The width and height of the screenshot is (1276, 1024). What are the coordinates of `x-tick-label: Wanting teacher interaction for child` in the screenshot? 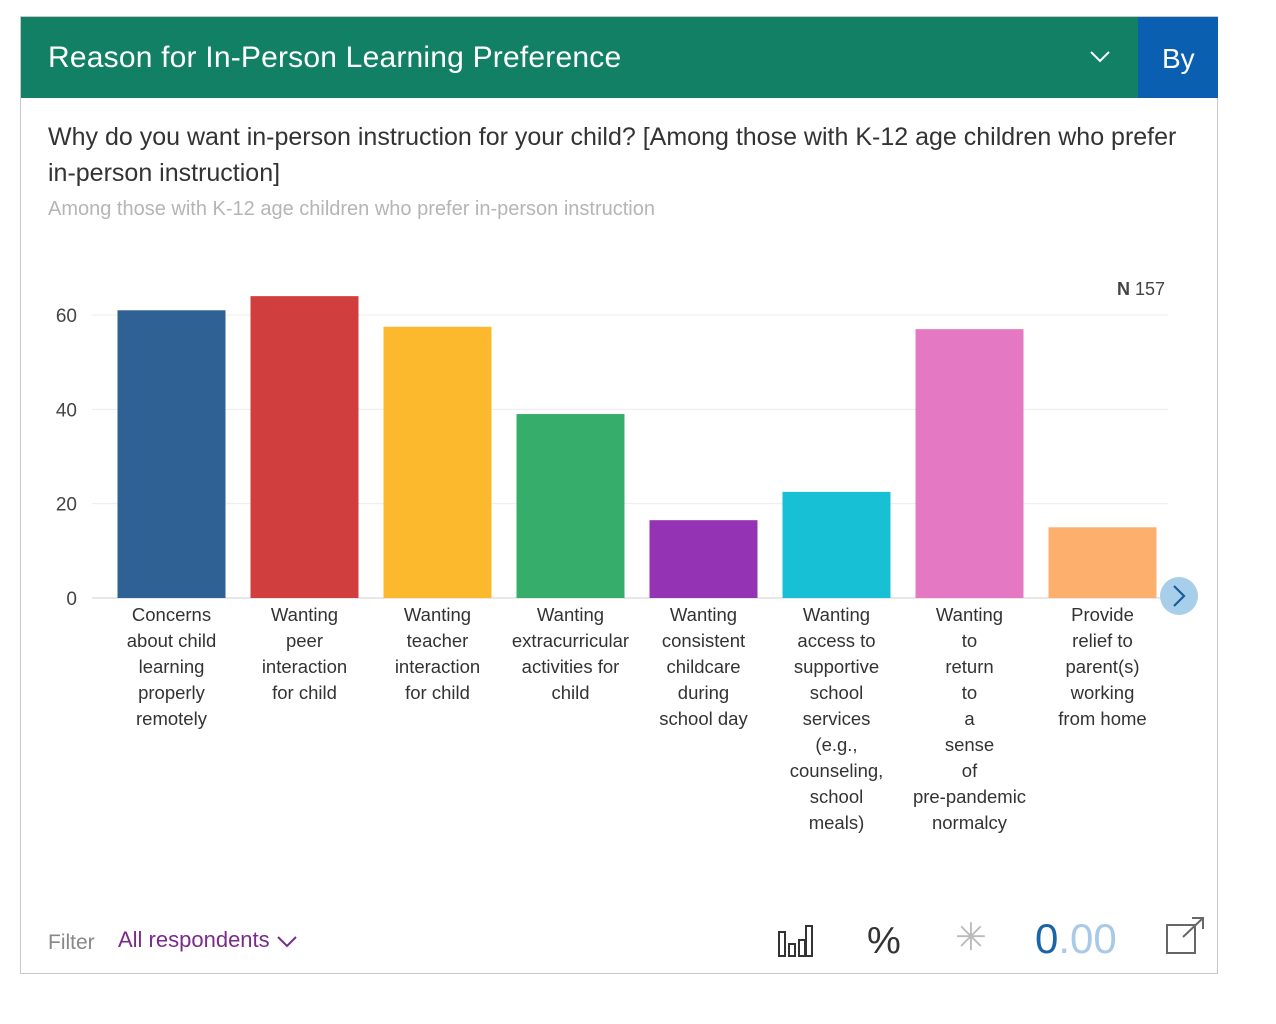 It's located at (437, 653).